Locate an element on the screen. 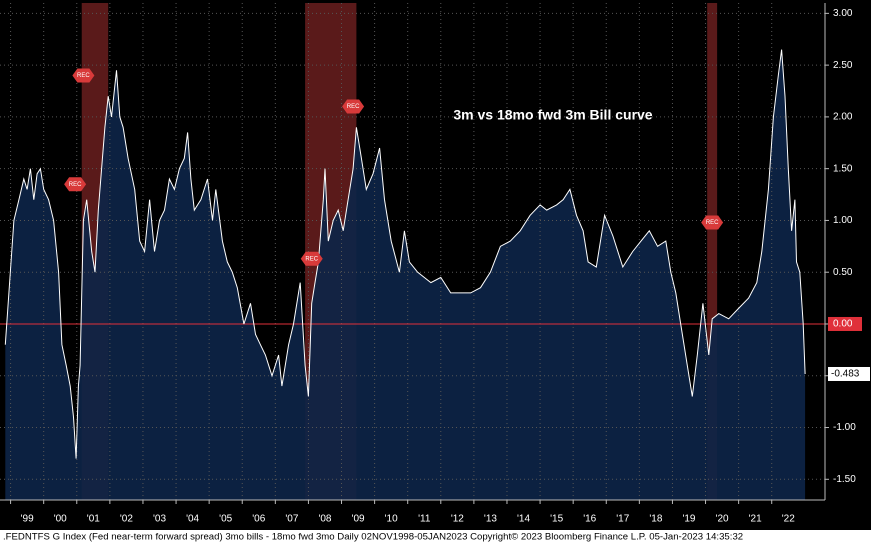 The height and width of the screenshot is (544, 871). x-tick-label: '05 is located at coordinates (225, 519).